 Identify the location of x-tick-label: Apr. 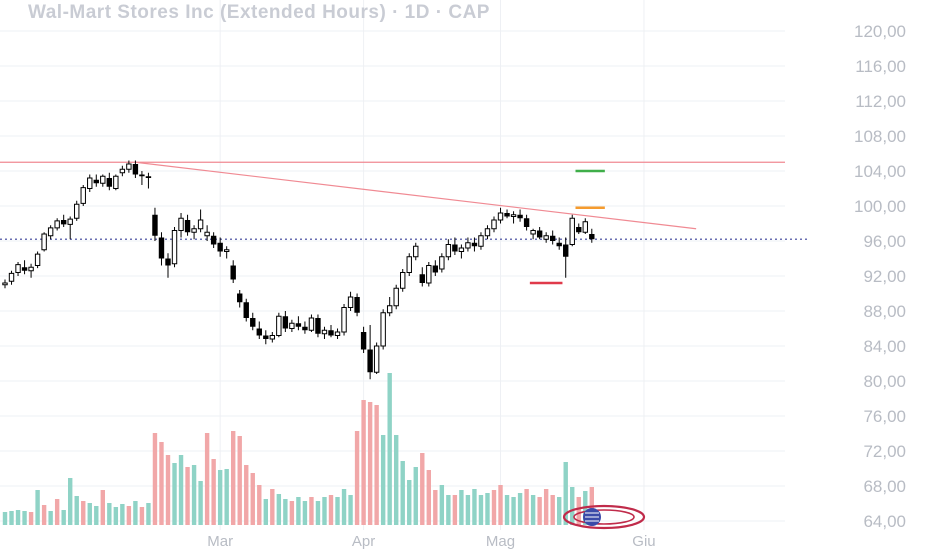
(363, 541).